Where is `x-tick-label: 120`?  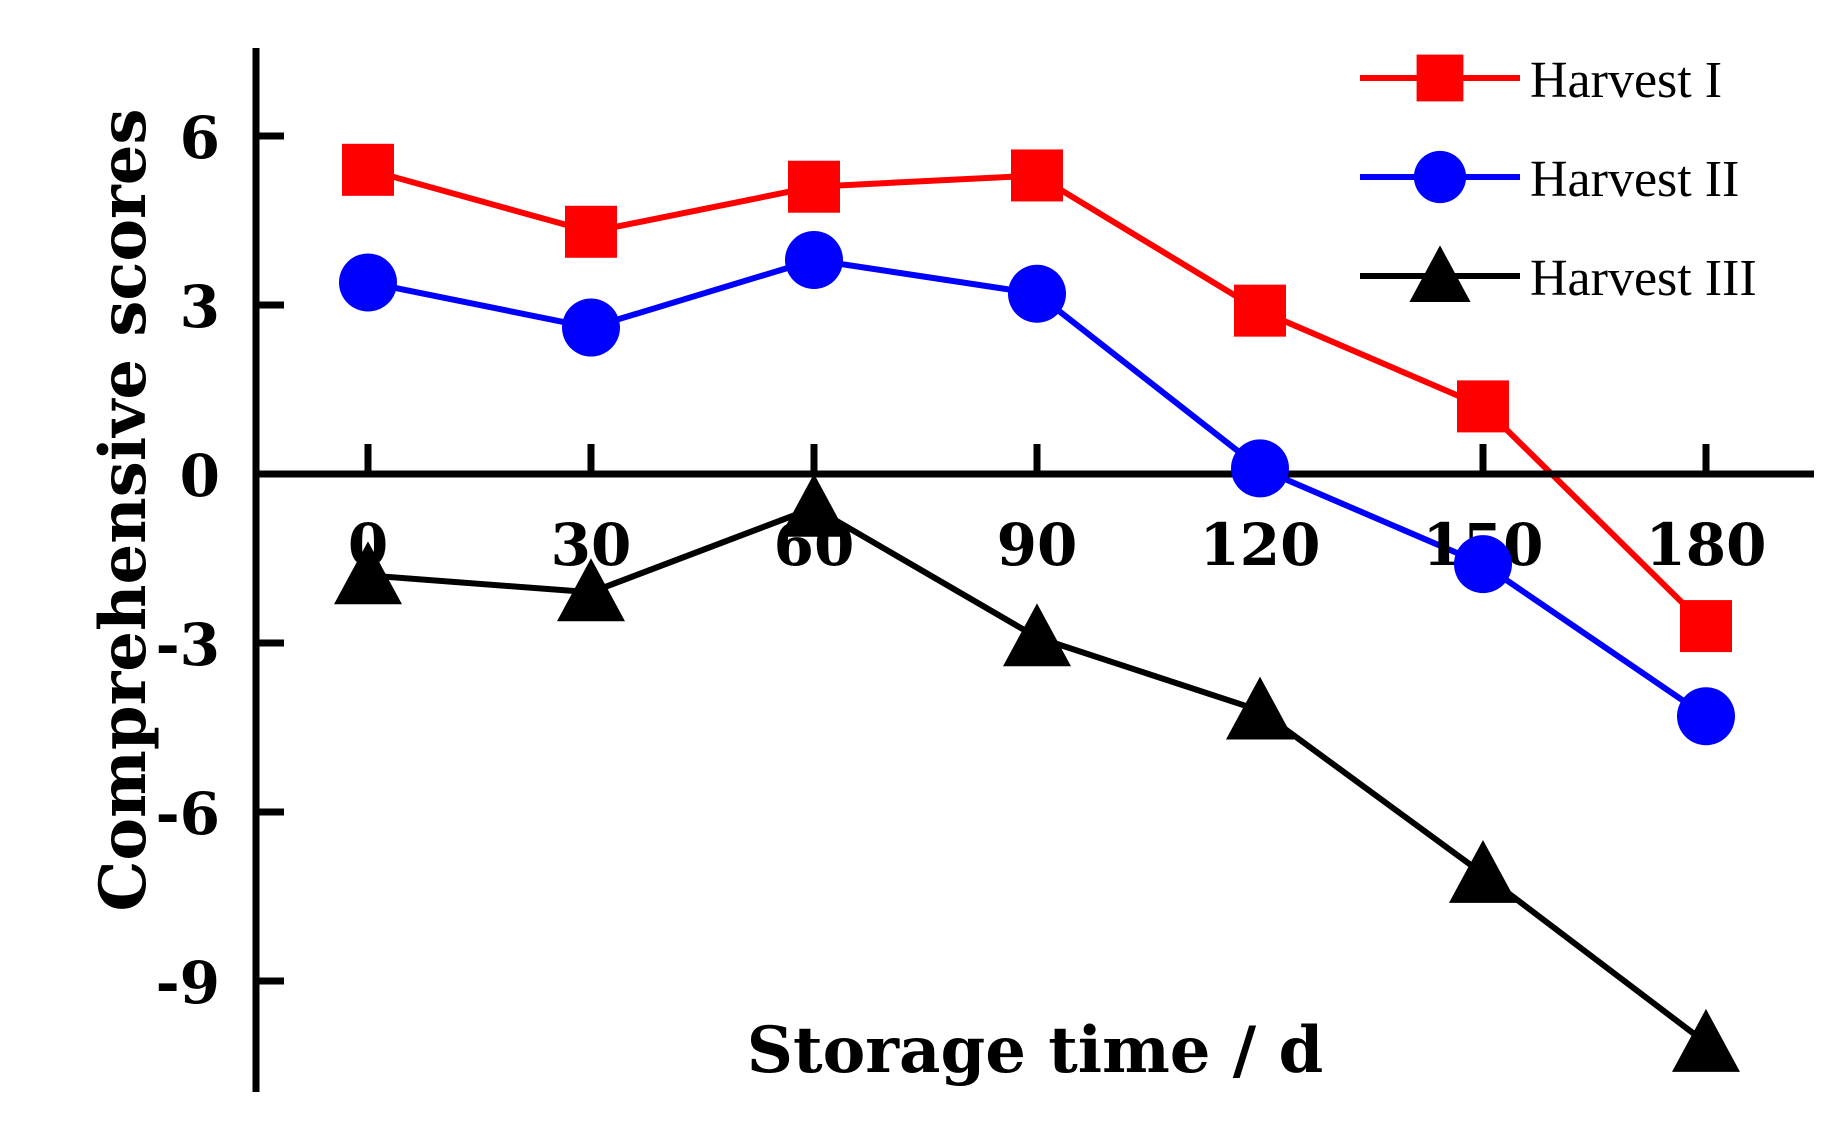 x-tick-label: 120 is located at coordinates (1259, 545).